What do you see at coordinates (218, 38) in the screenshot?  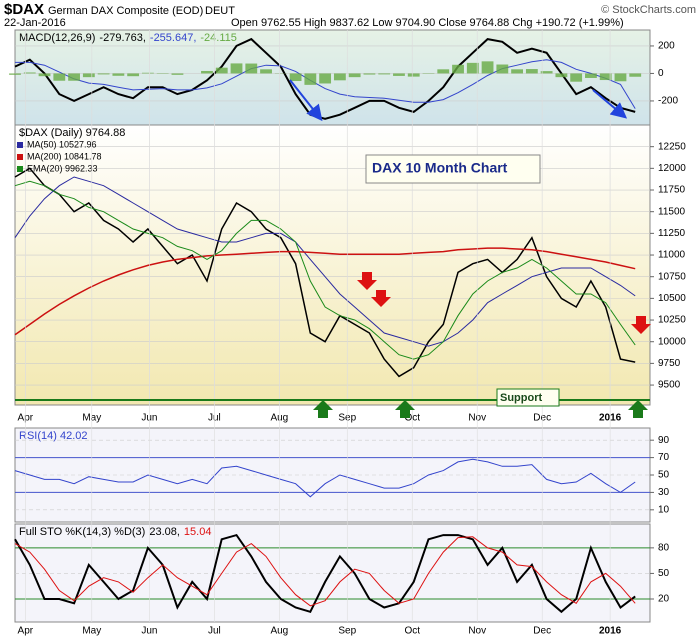 I see `legend-entry: -24.115` at bounding box center [218, 38].